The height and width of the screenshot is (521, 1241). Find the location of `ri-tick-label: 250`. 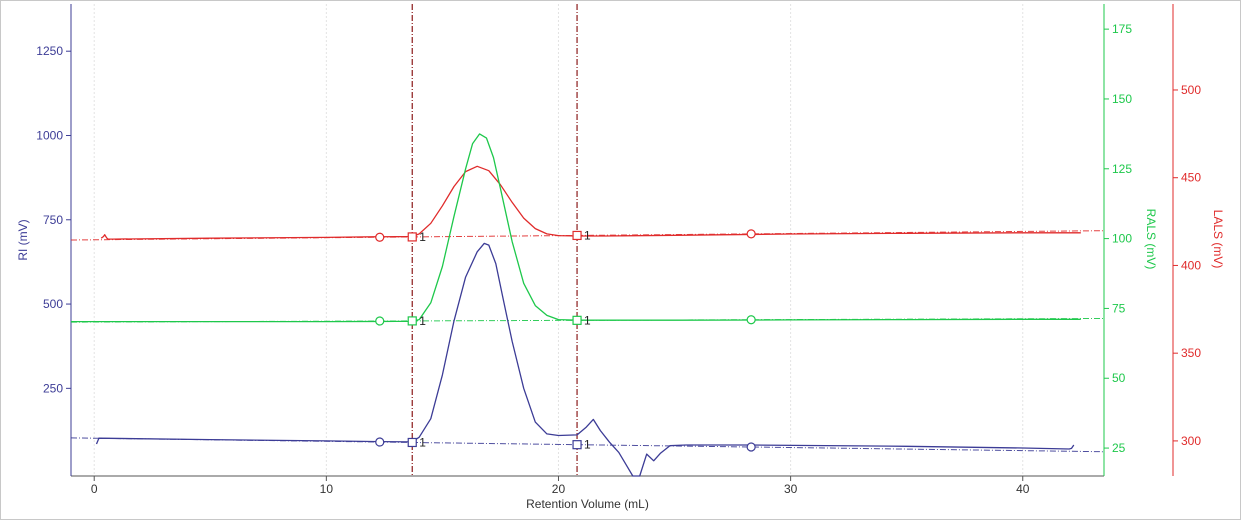

ri-tick-label: 250 is located at coordinates (53, 388).